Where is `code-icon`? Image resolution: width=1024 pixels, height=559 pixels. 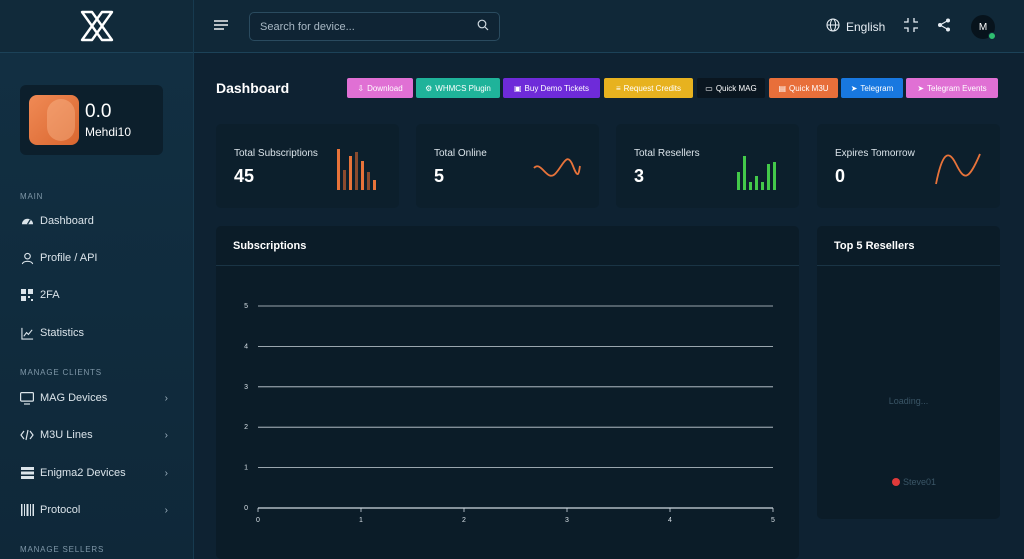
code-icon is located at coordinates (27, 435).